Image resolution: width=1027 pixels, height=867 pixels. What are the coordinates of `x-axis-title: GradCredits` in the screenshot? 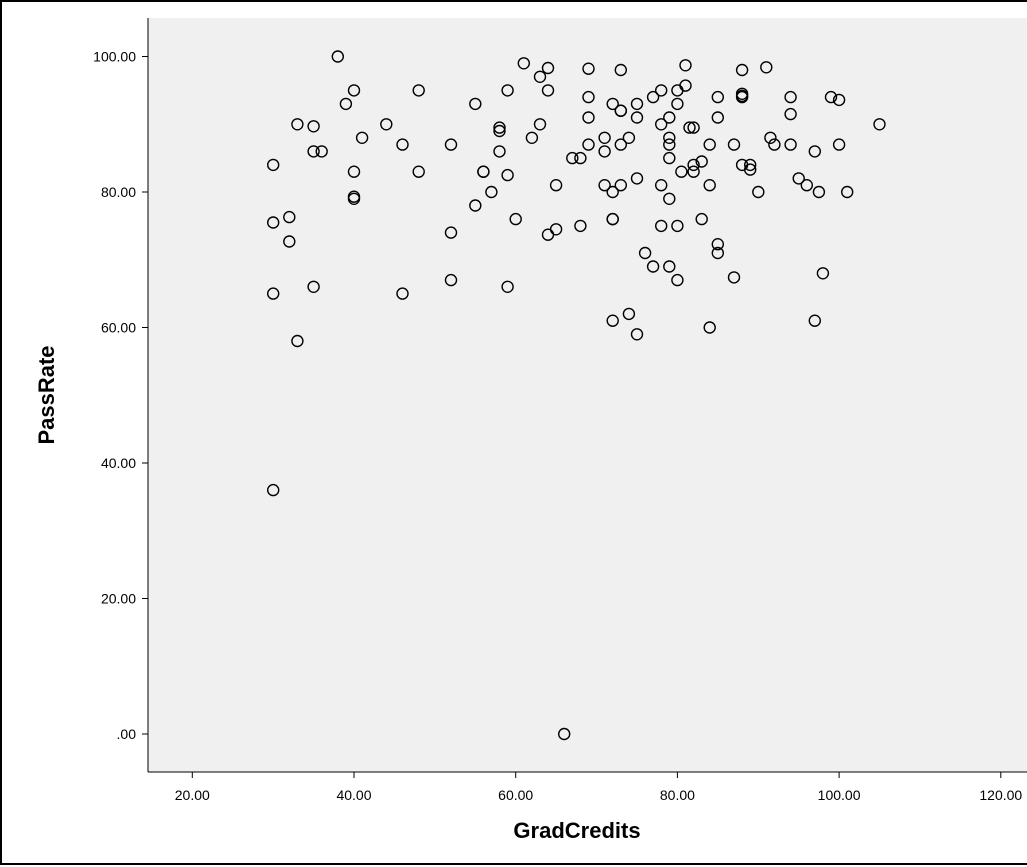 It's located at (576, 830).